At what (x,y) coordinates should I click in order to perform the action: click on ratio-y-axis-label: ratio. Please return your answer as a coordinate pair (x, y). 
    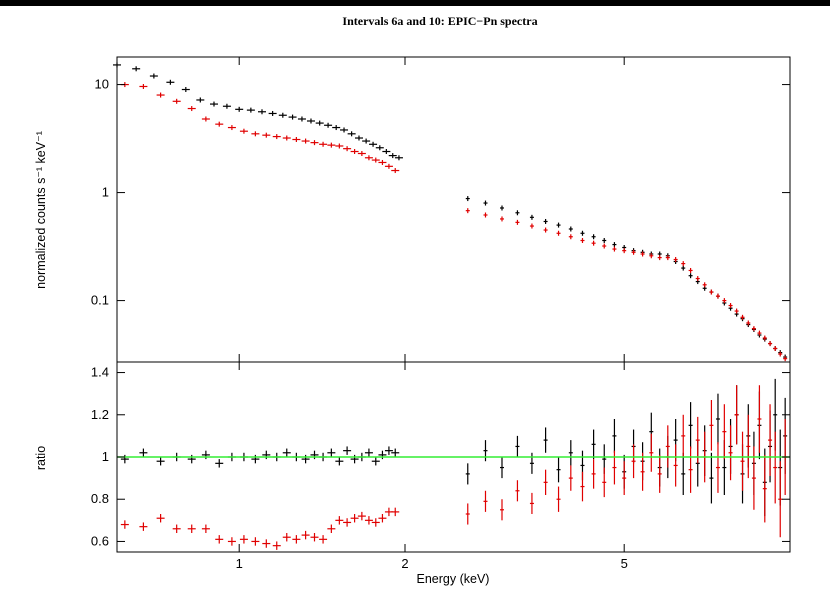
    Looking at the image, I should click on (41, 458).